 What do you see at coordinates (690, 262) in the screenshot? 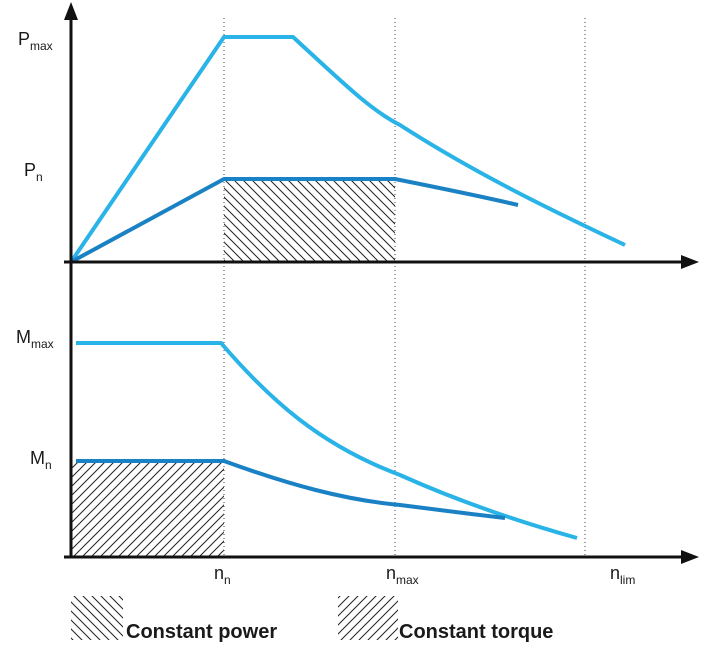
I see `upper-x-axis-arrow` at bounding box center [690, 262].